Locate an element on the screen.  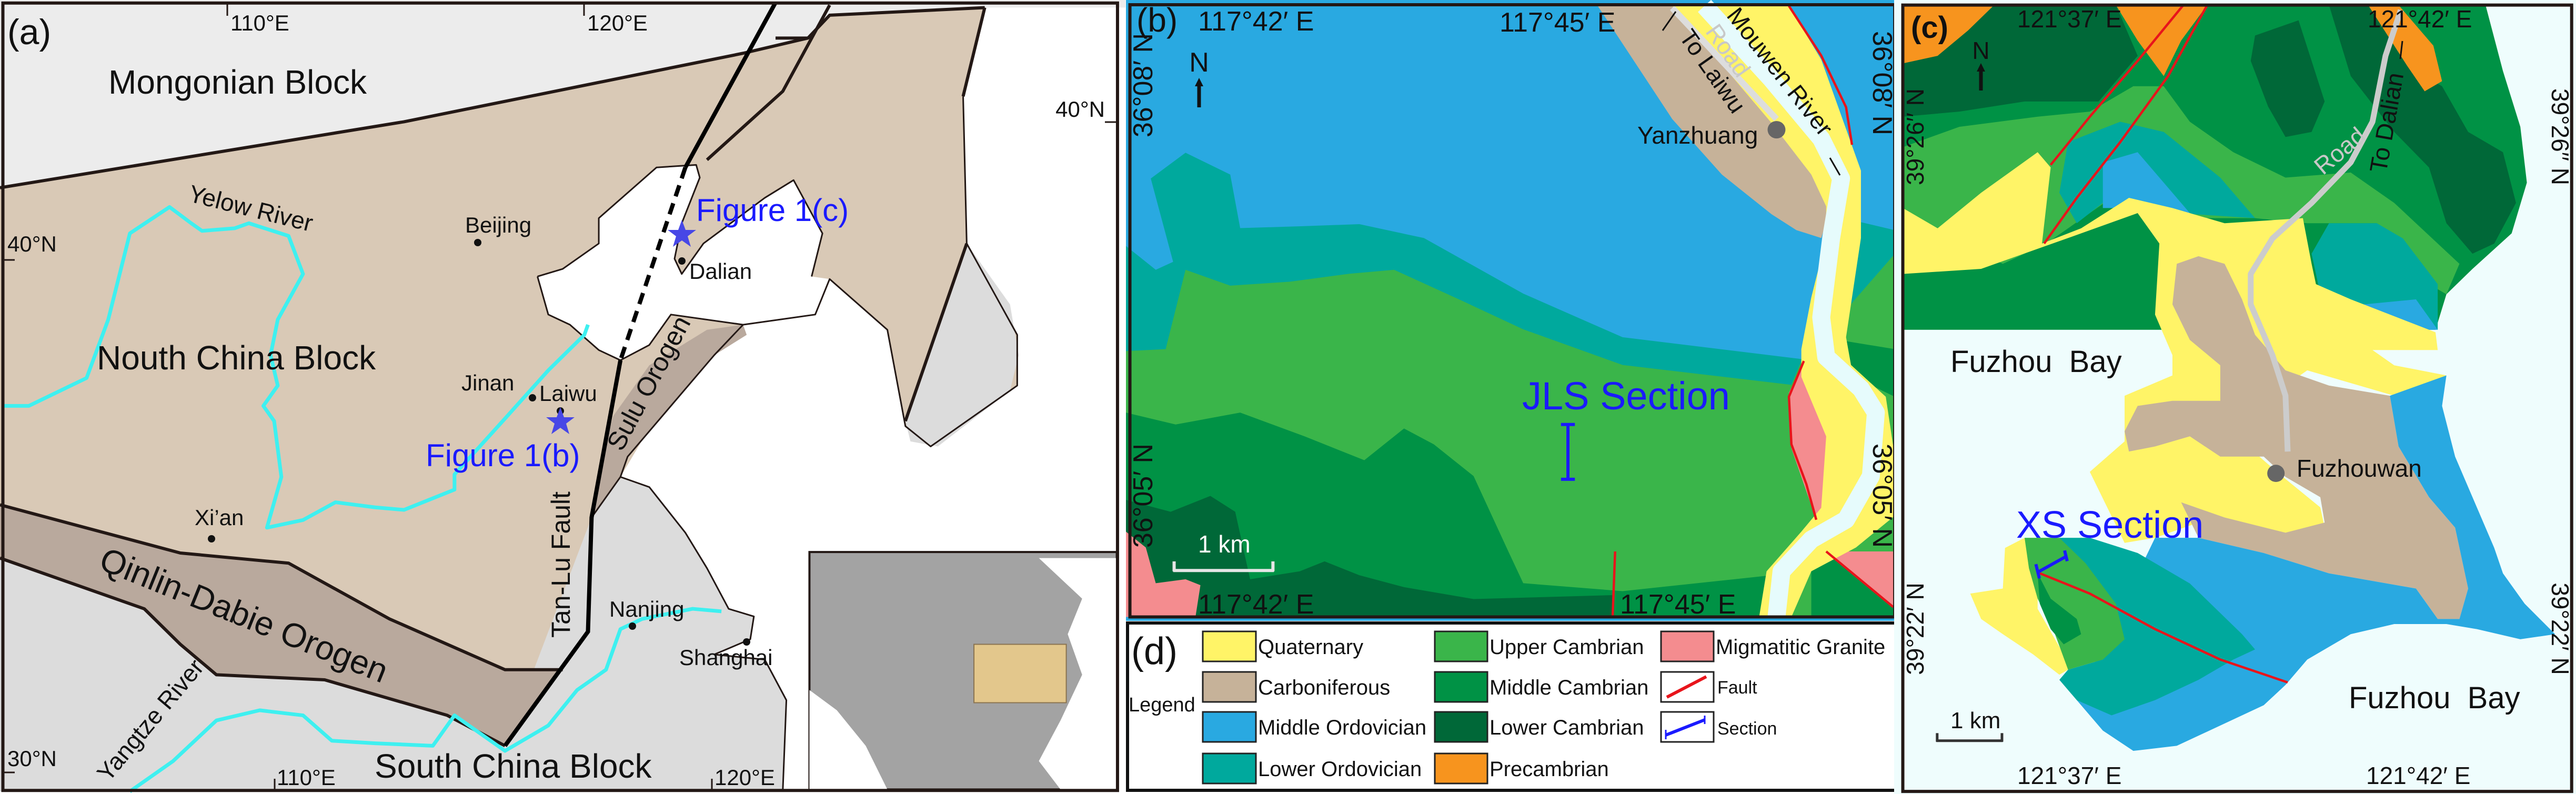
lat-tick-39-22-left: 39°22′ N is located at coordinates (1915, 628).